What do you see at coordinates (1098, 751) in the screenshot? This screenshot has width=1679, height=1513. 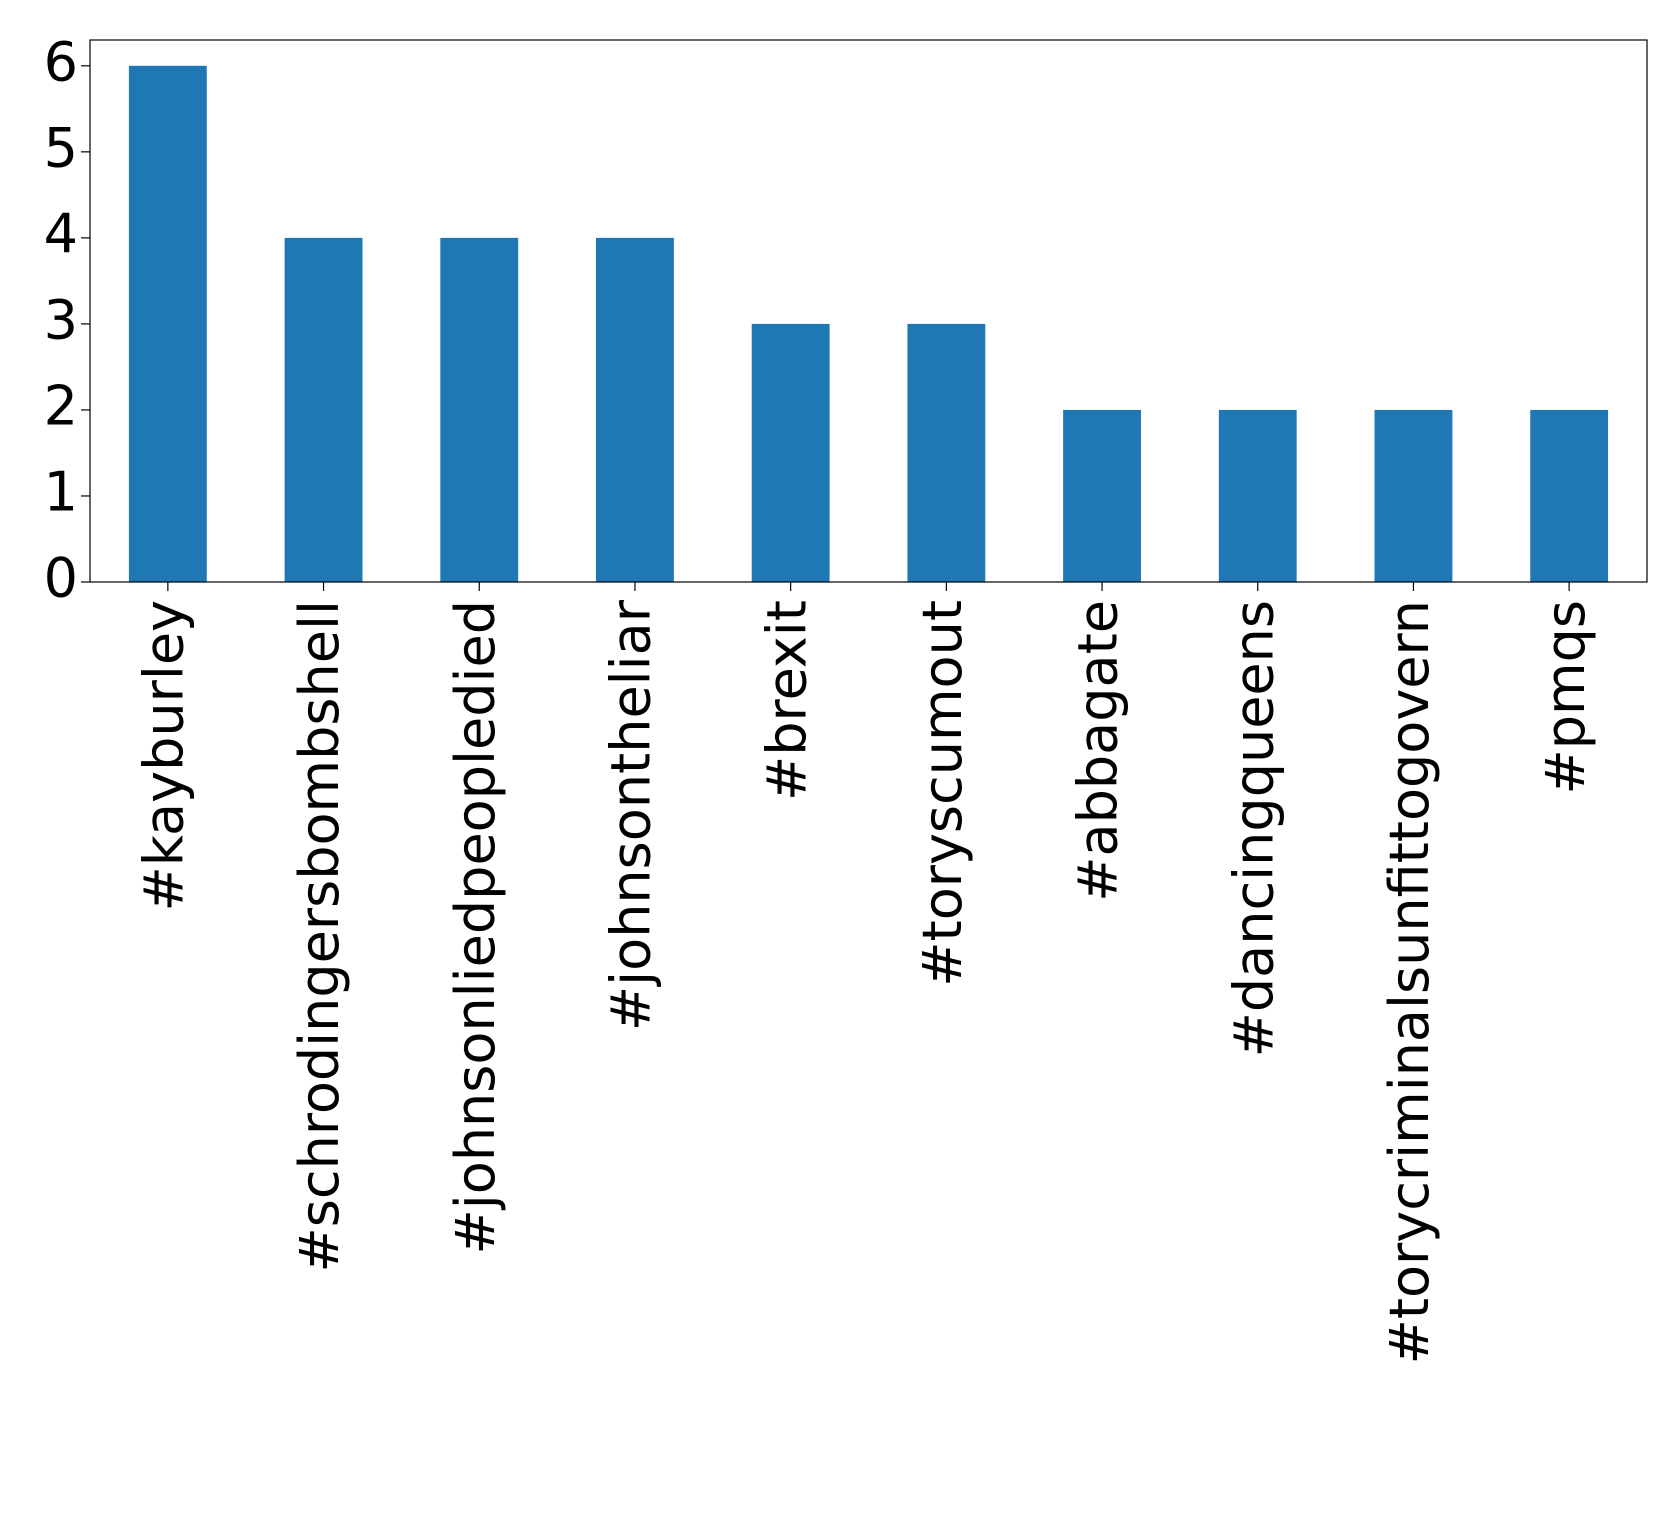 I see `x-tick-label: #abbagate` at bounding box center [1098, 751].